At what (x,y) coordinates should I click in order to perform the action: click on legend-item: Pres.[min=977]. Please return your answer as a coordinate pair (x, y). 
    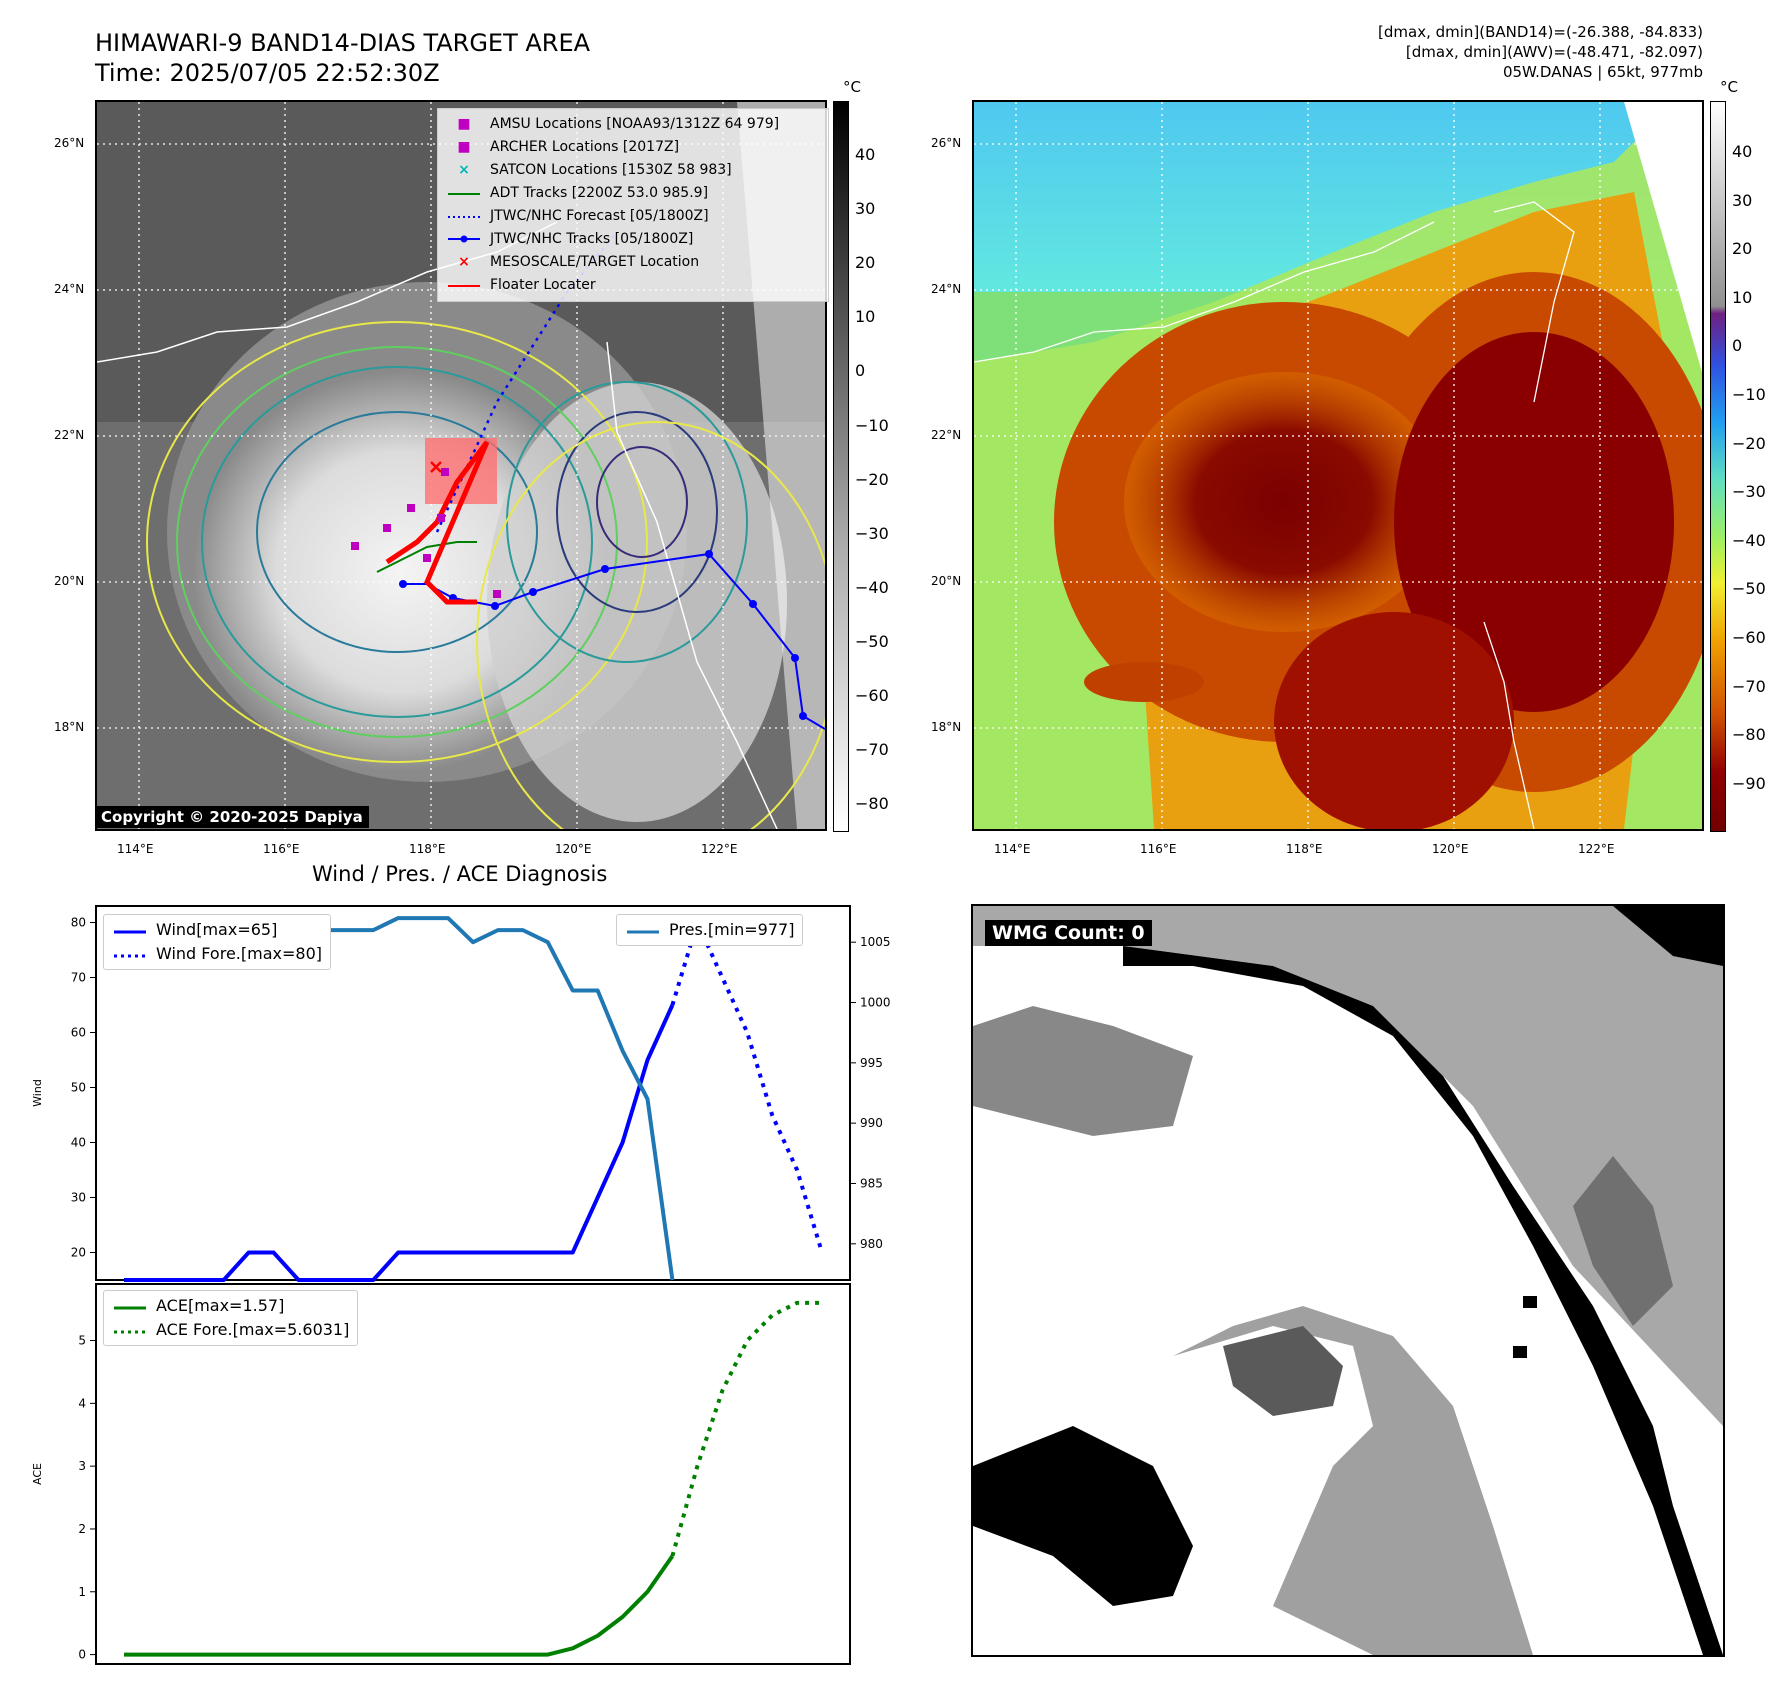
    Looking at the image, I should click on (709, 930).